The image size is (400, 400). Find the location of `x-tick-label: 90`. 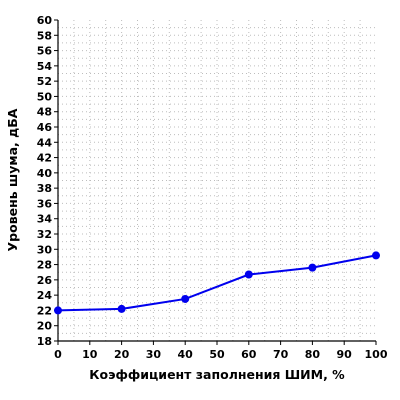

x-tick-label: 90 is located at coordinates (345, 354).